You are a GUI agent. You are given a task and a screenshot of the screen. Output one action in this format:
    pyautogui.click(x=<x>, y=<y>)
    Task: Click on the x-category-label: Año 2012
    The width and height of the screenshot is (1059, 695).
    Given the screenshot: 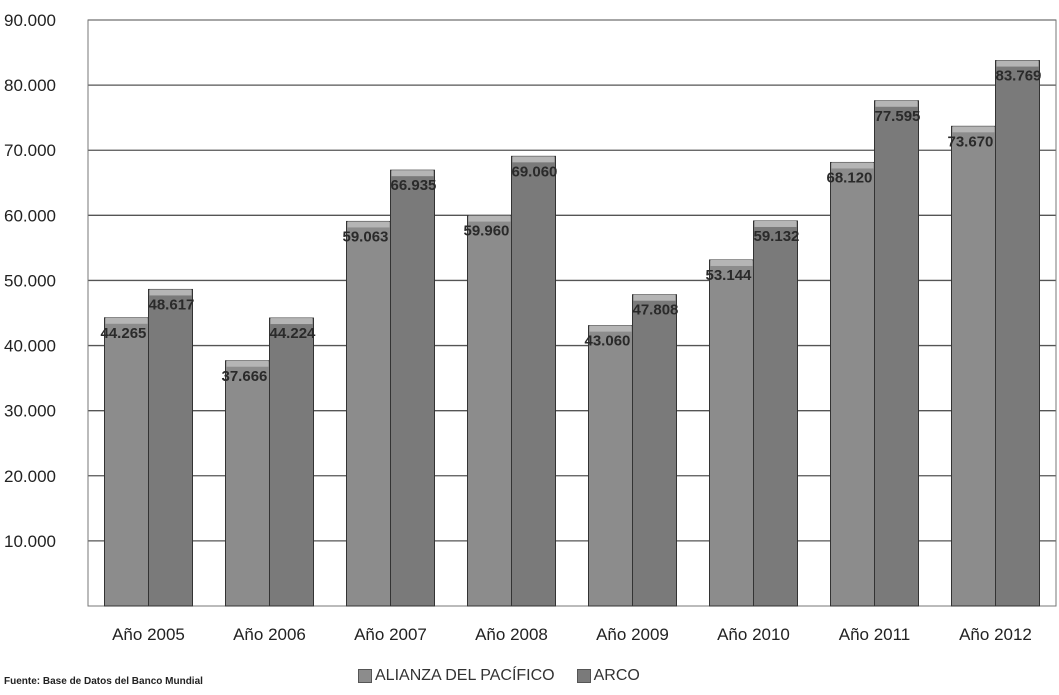 What is the action you would take?
    pyautogui.click(x=995, y=634)
    